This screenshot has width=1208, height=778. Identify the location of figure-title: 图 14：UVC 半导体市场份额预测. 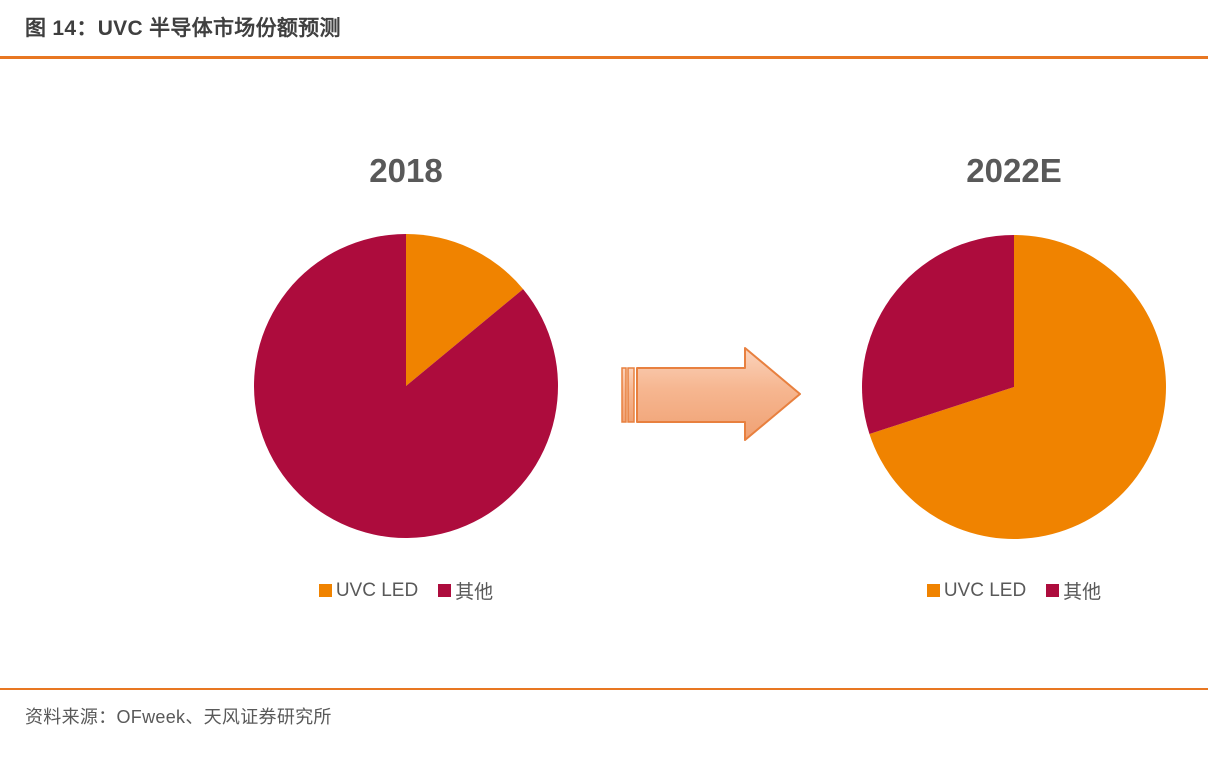
(183, 28).